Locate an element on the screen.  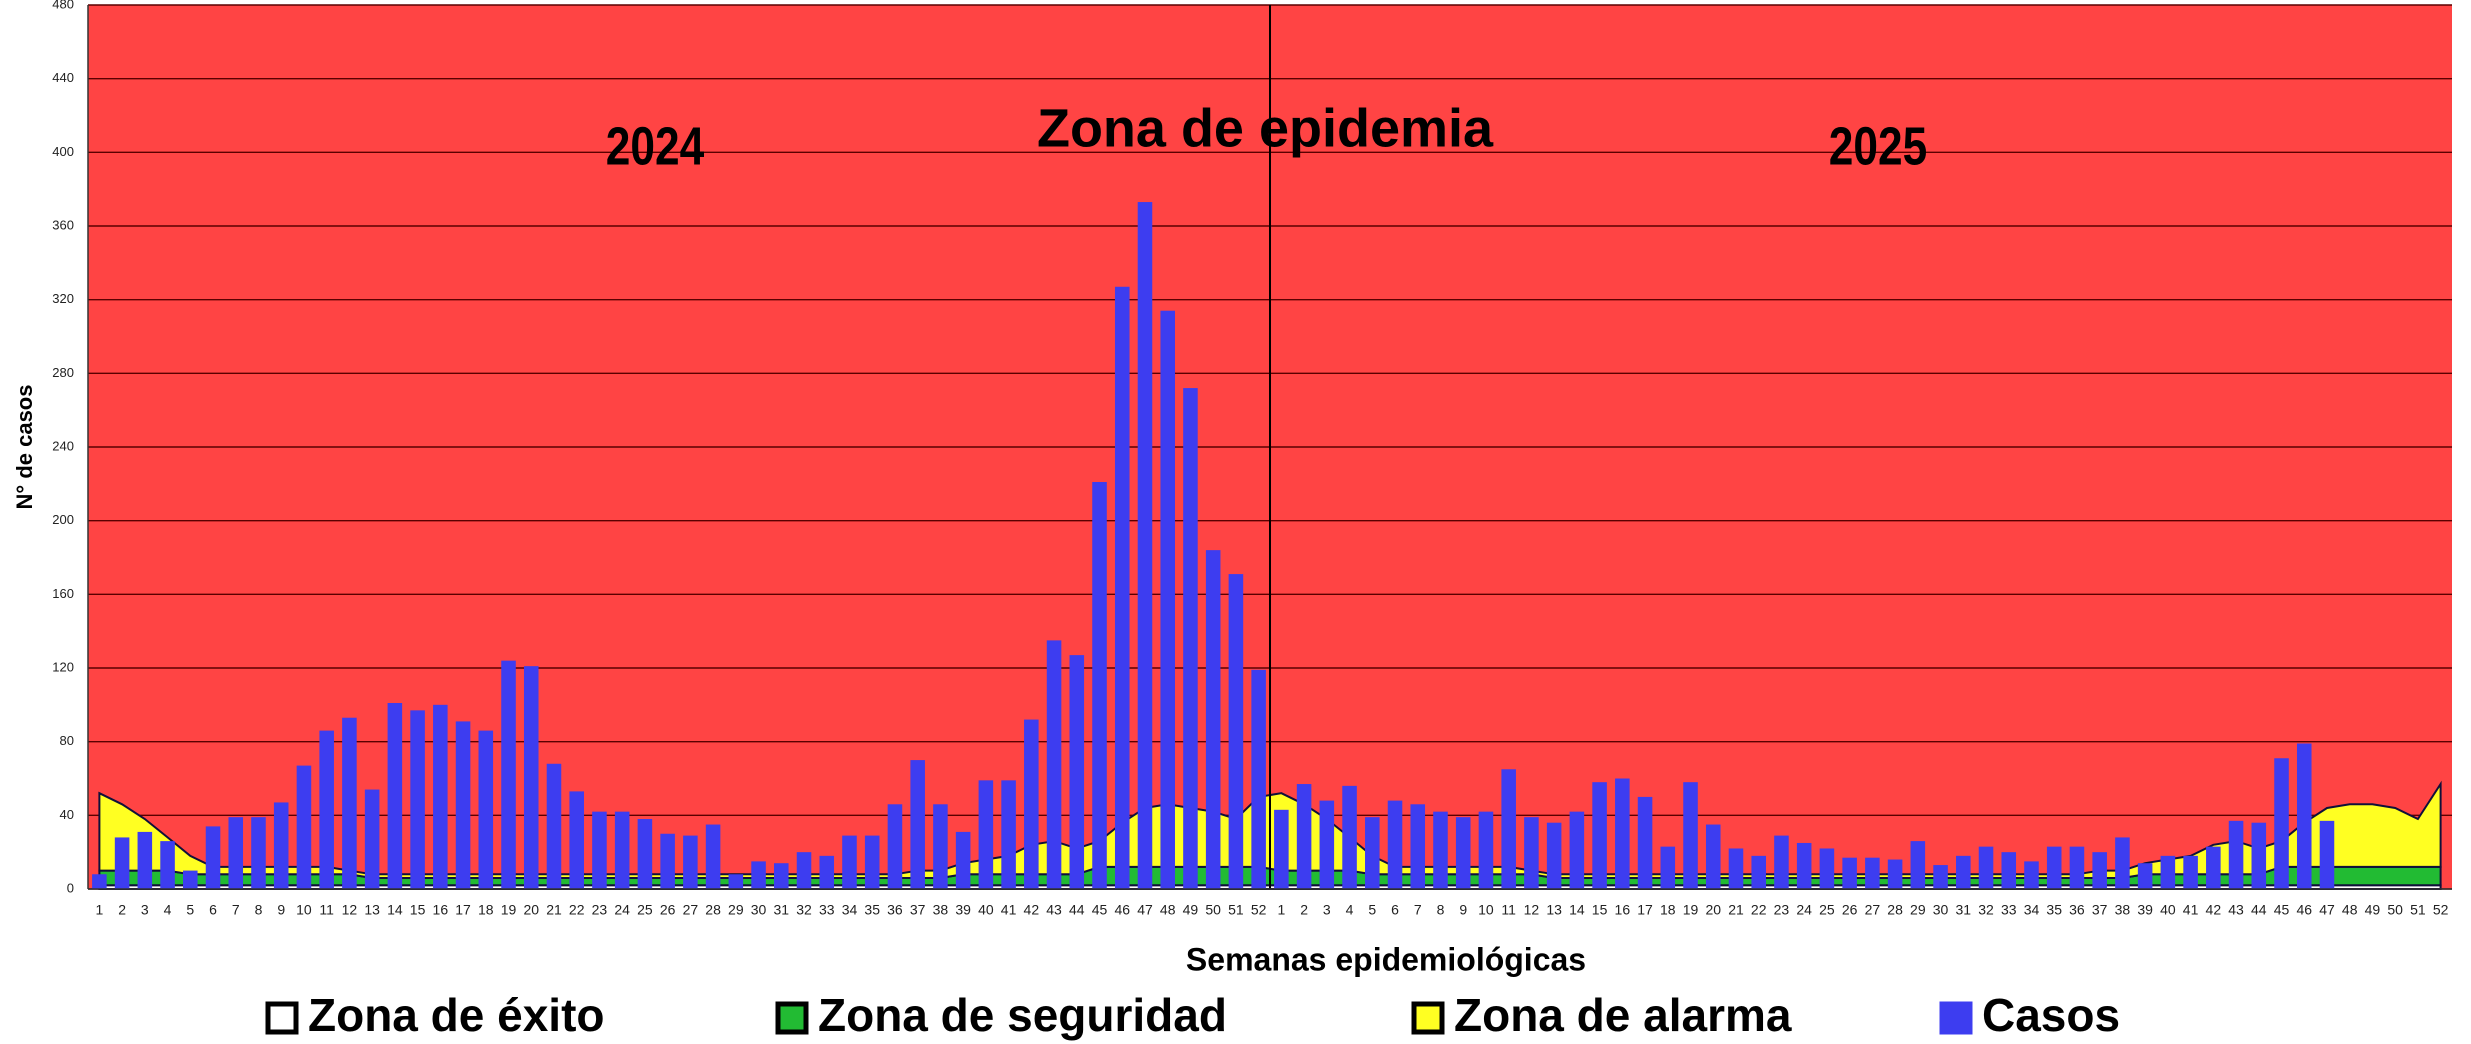
x-tick-label: 16 is located at coordinates (1623, 910).